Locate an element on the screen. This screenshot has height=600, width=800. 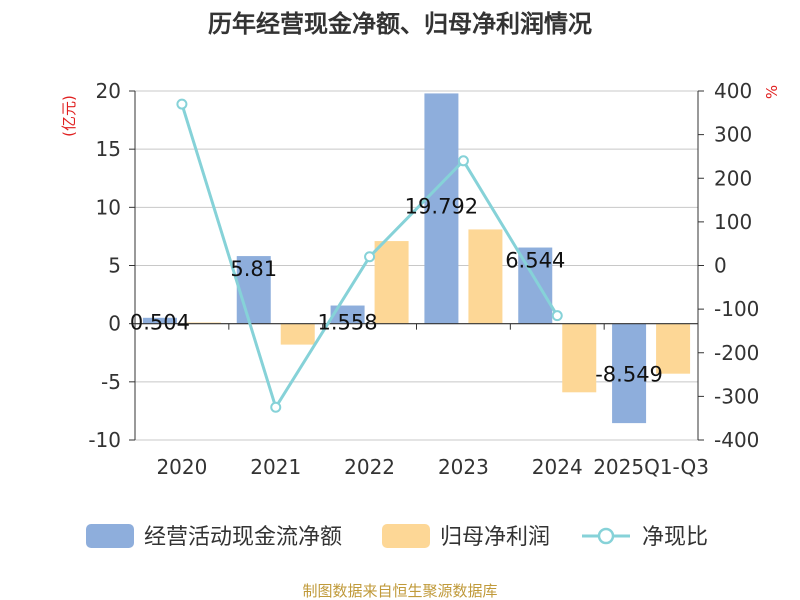
legend-swatch-profit is located at coordinates (406, 536).